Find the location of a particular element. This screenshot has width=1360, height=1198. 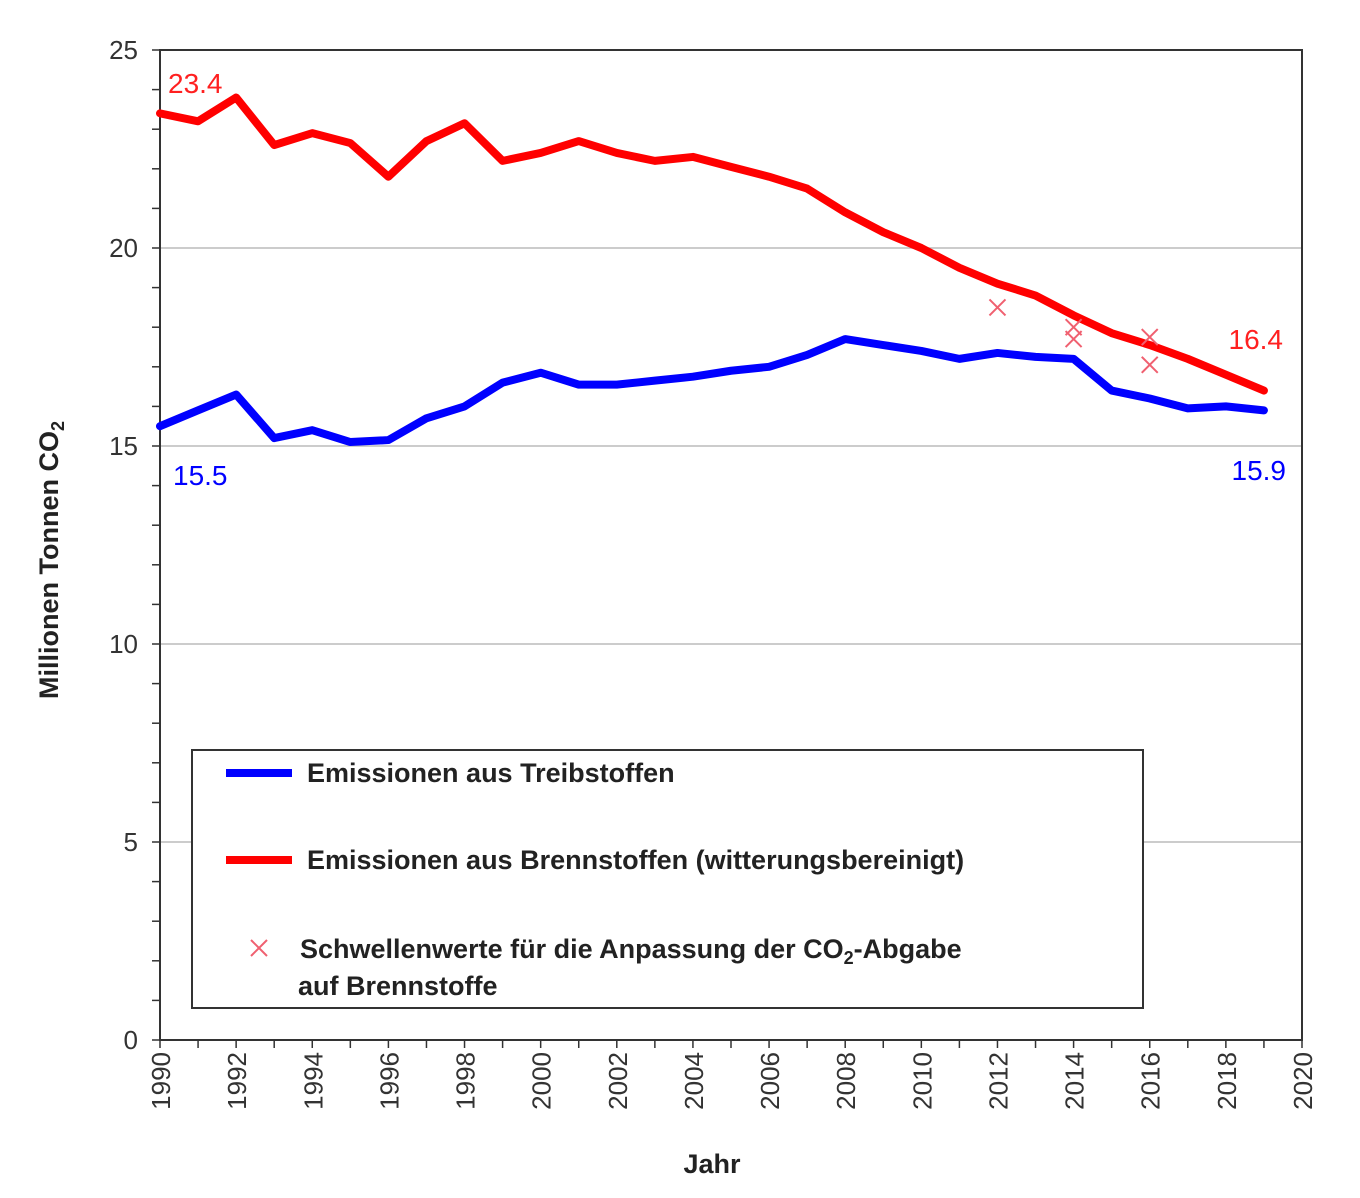

y-tick-label: 5 is located at coordinates (131, 842).